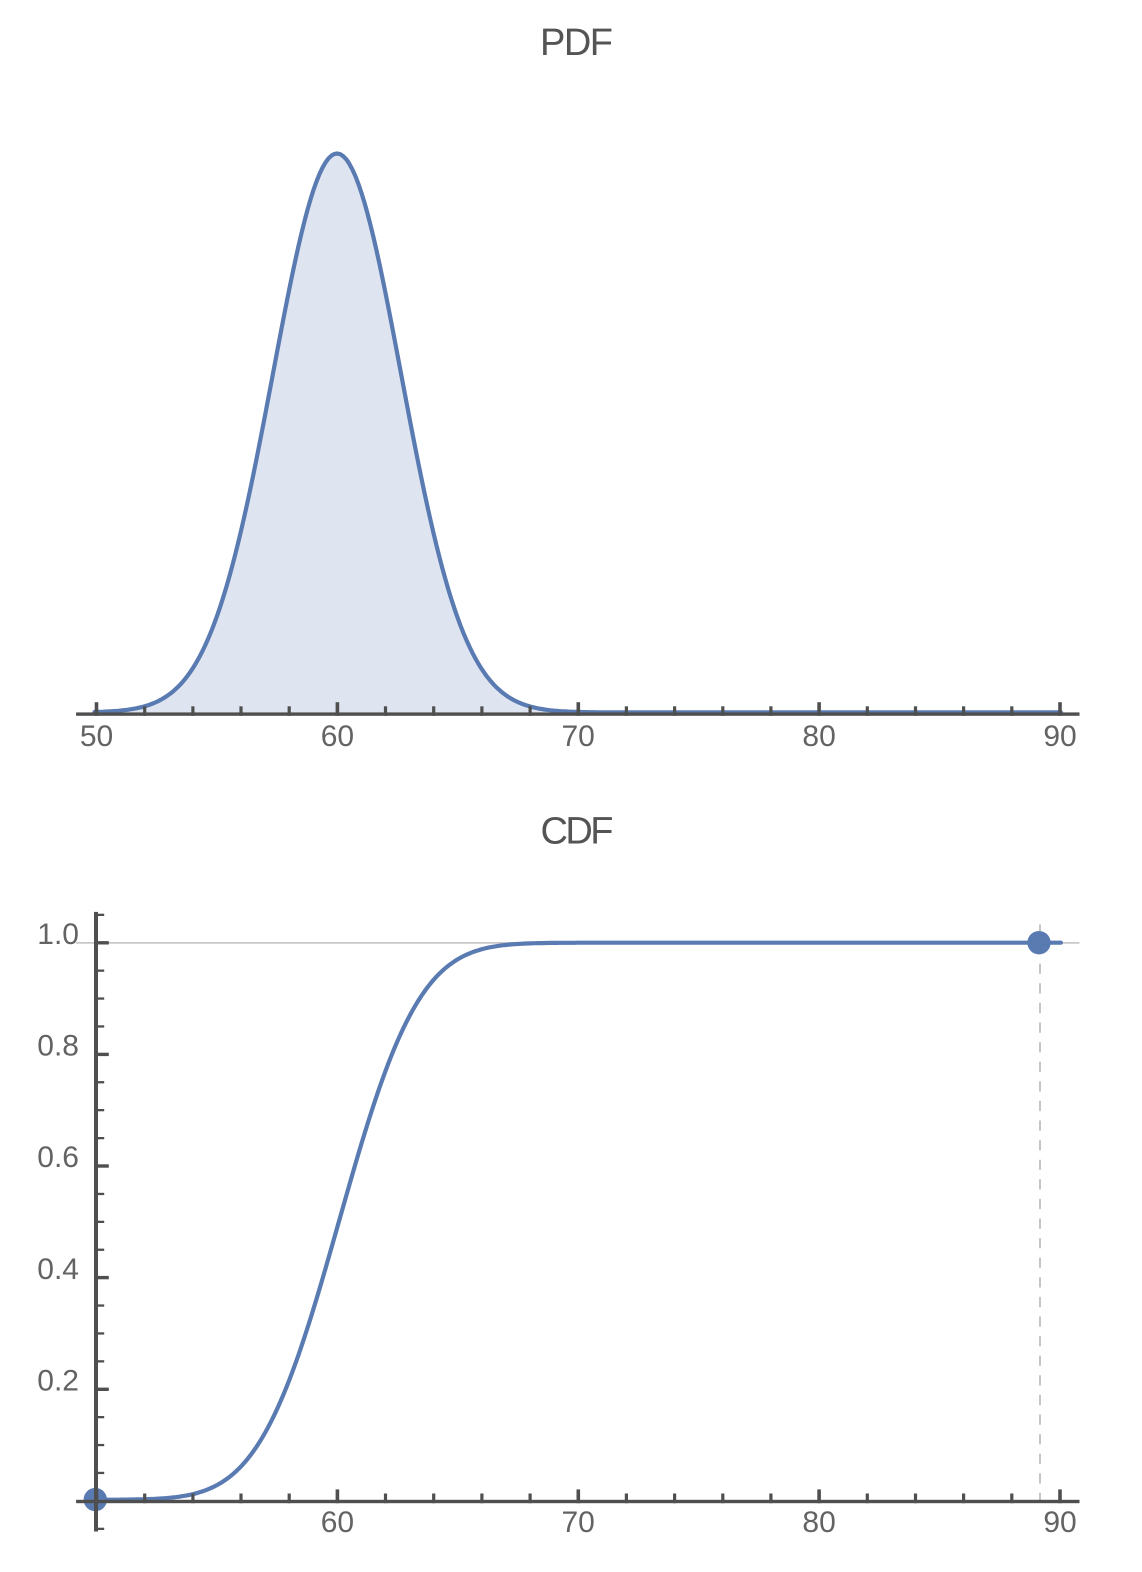  What do you see at coordinates (58, 934) in the screenshot?
I see `svg-text: 1.0` at bounding box center [58, 934].